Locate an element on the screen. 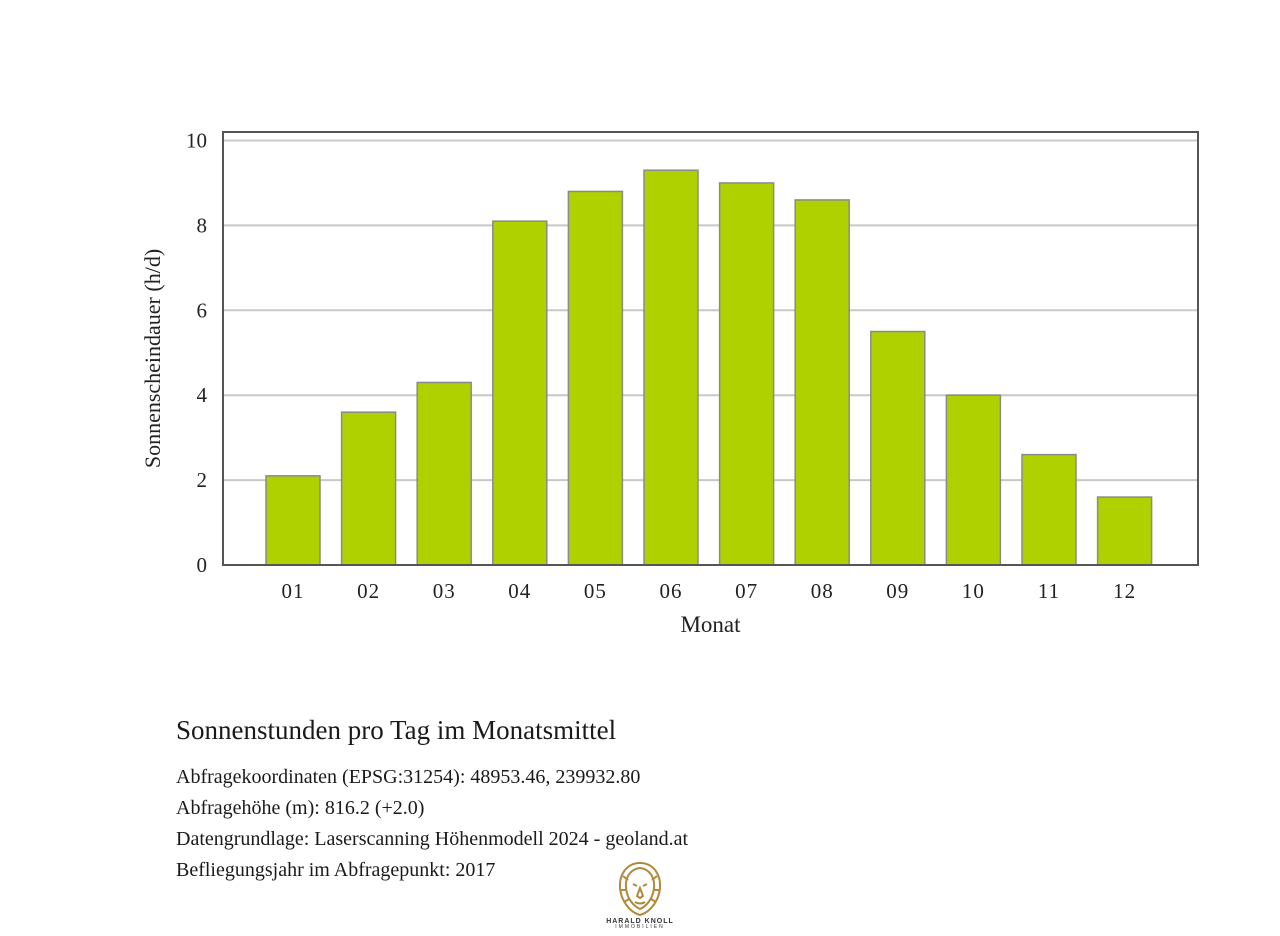 This screenshot has height=936, width=1280. logo-name: HARALD KNOLL is located at coordinates (640, 921).